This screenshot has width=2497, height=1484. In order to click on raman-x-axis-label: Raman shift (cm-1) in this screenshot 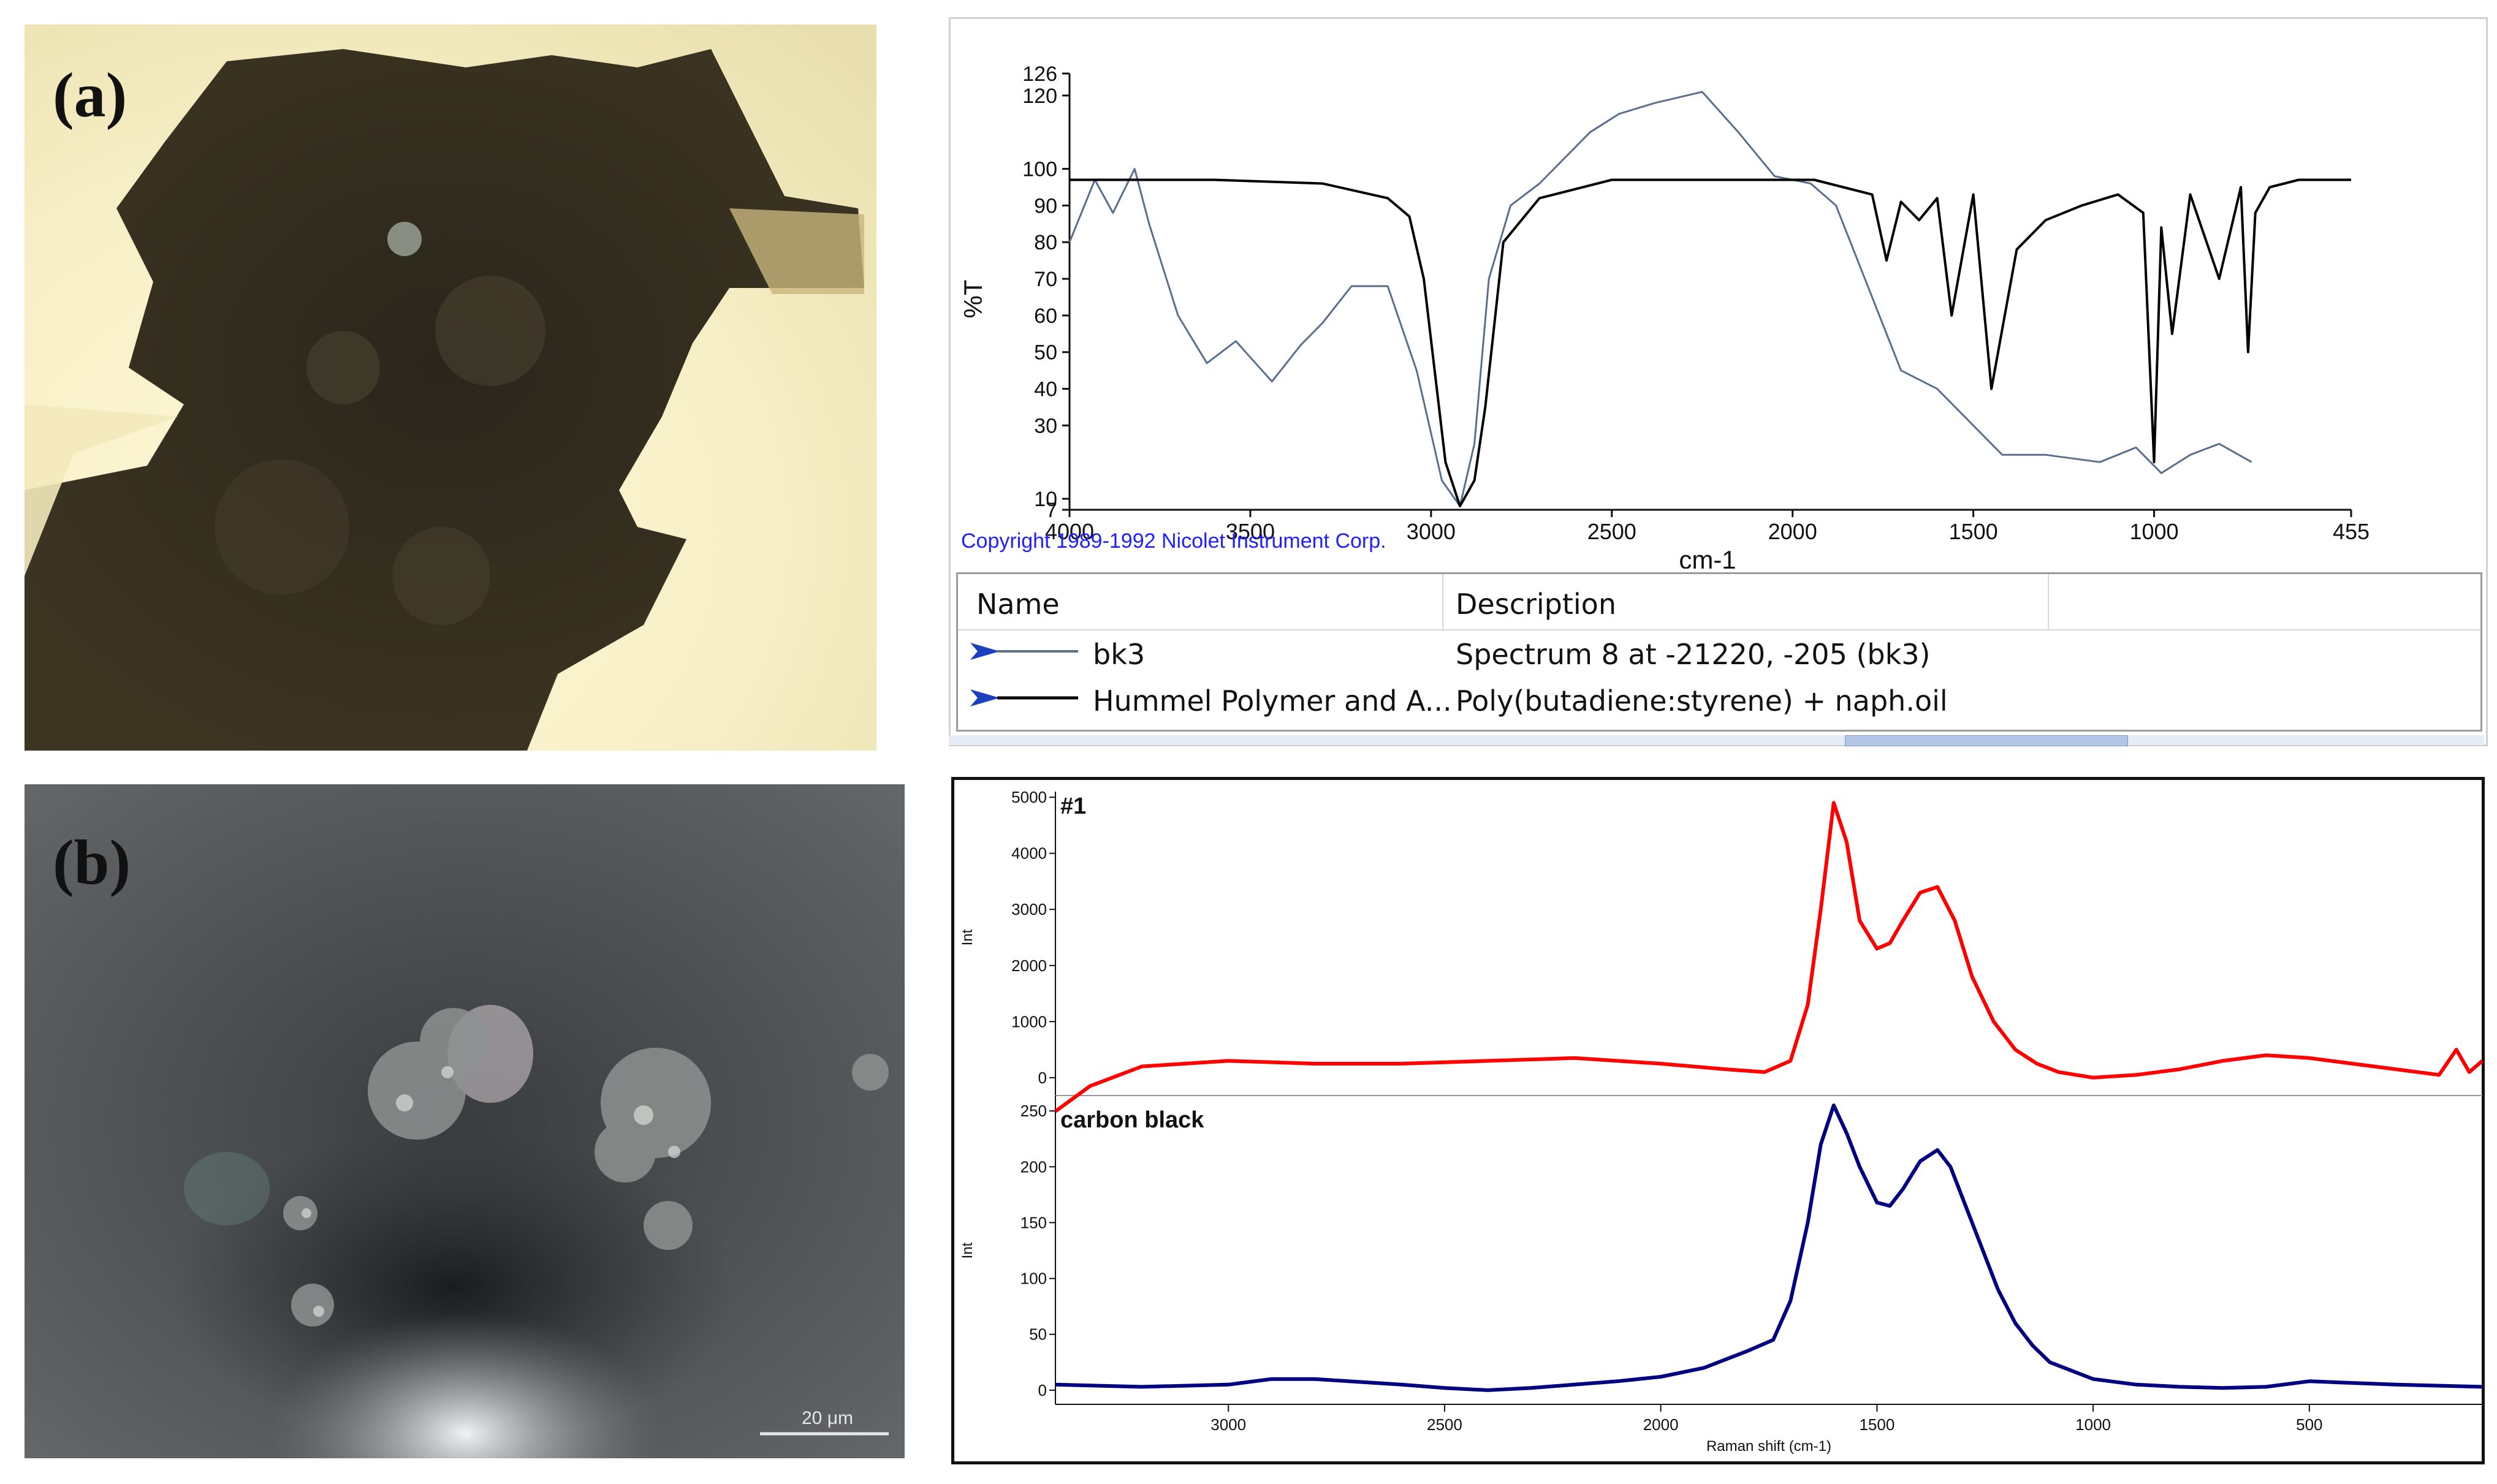, I will do `click(1768, 1446)`.